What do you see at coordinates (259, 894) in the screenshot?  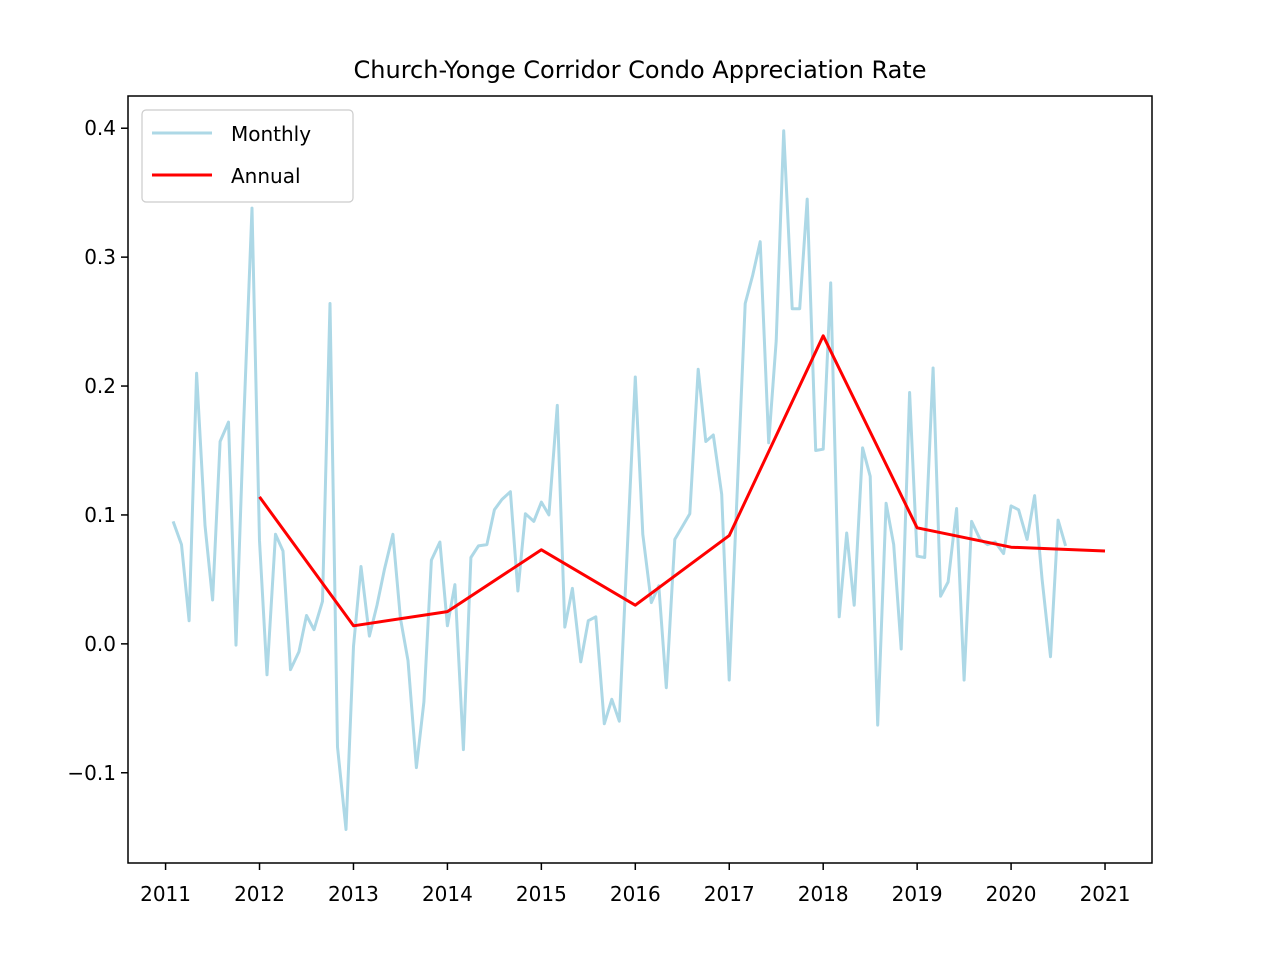 I see `x-tick-label: 2012` at bounding box center [259, 894].